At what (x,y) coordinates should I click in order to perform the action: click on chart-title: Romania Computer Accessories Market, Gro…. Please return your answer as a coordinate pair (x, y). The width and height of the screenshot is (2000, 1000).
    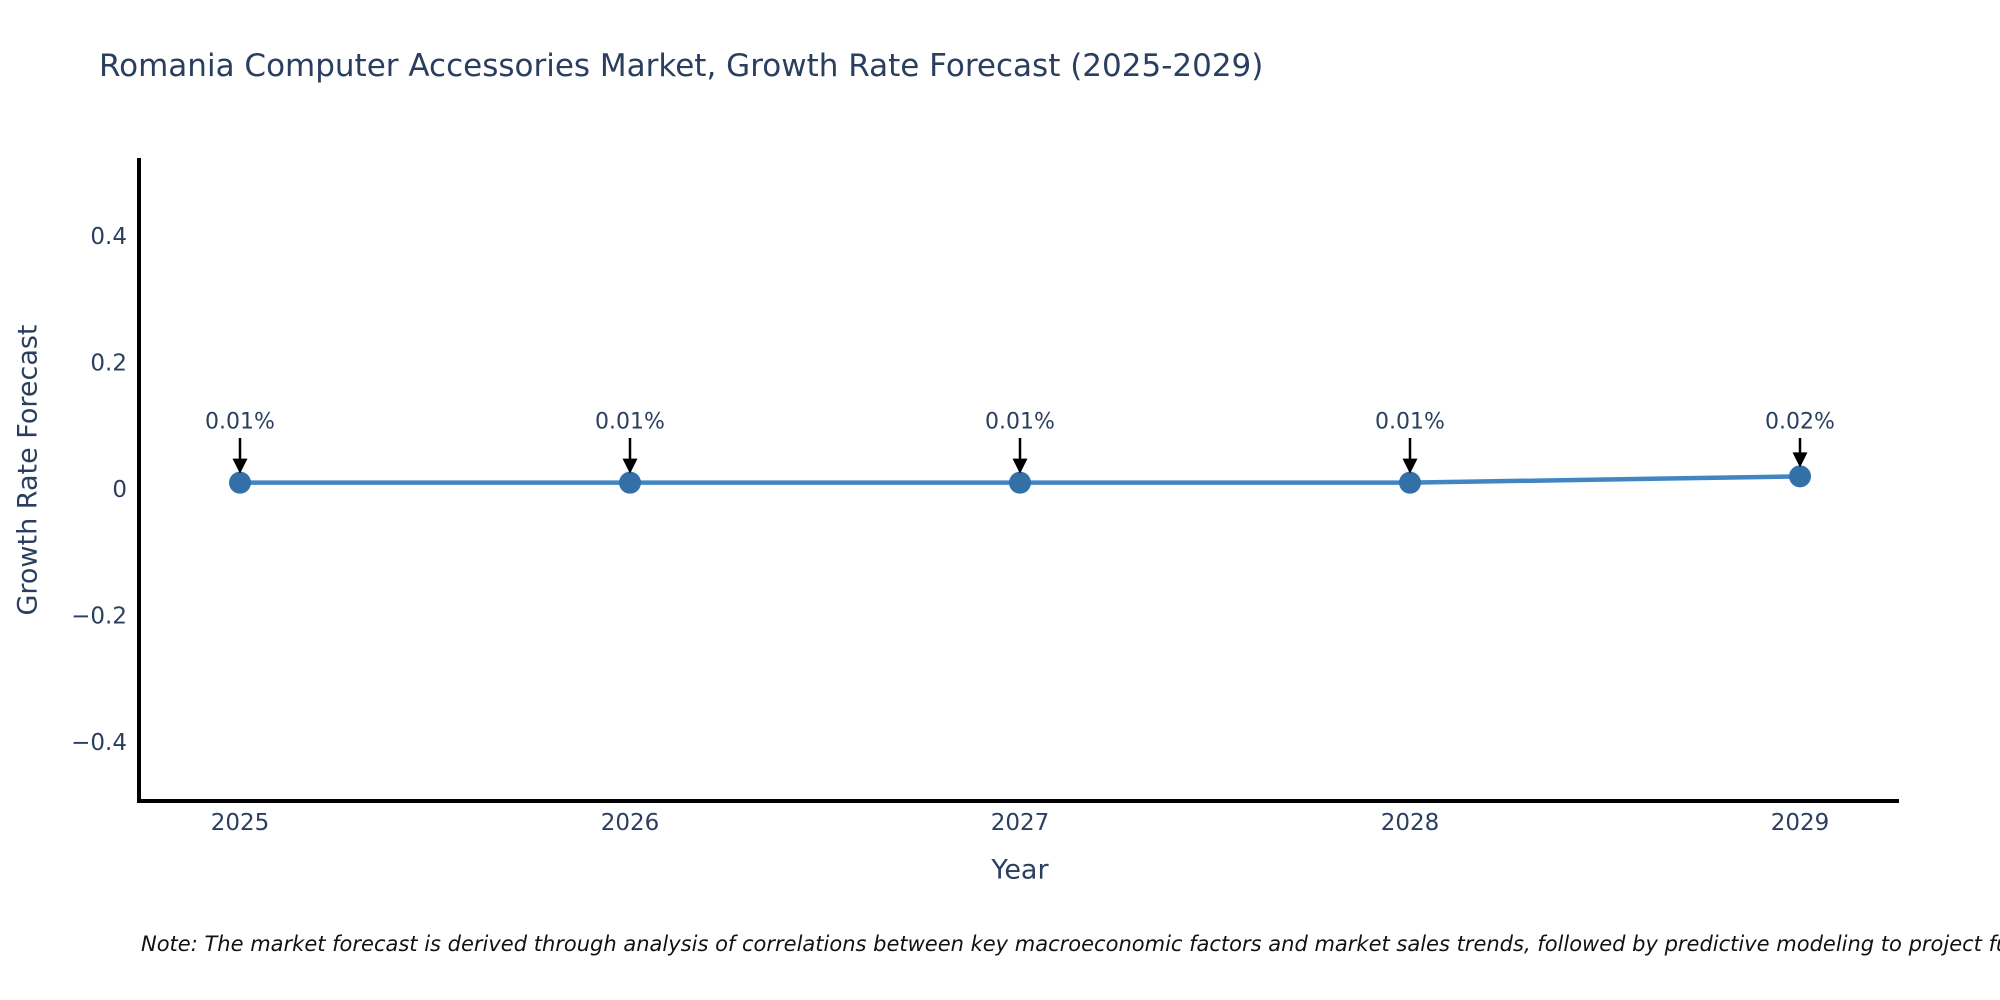
    Looking at the image, I should click on (681, 66).